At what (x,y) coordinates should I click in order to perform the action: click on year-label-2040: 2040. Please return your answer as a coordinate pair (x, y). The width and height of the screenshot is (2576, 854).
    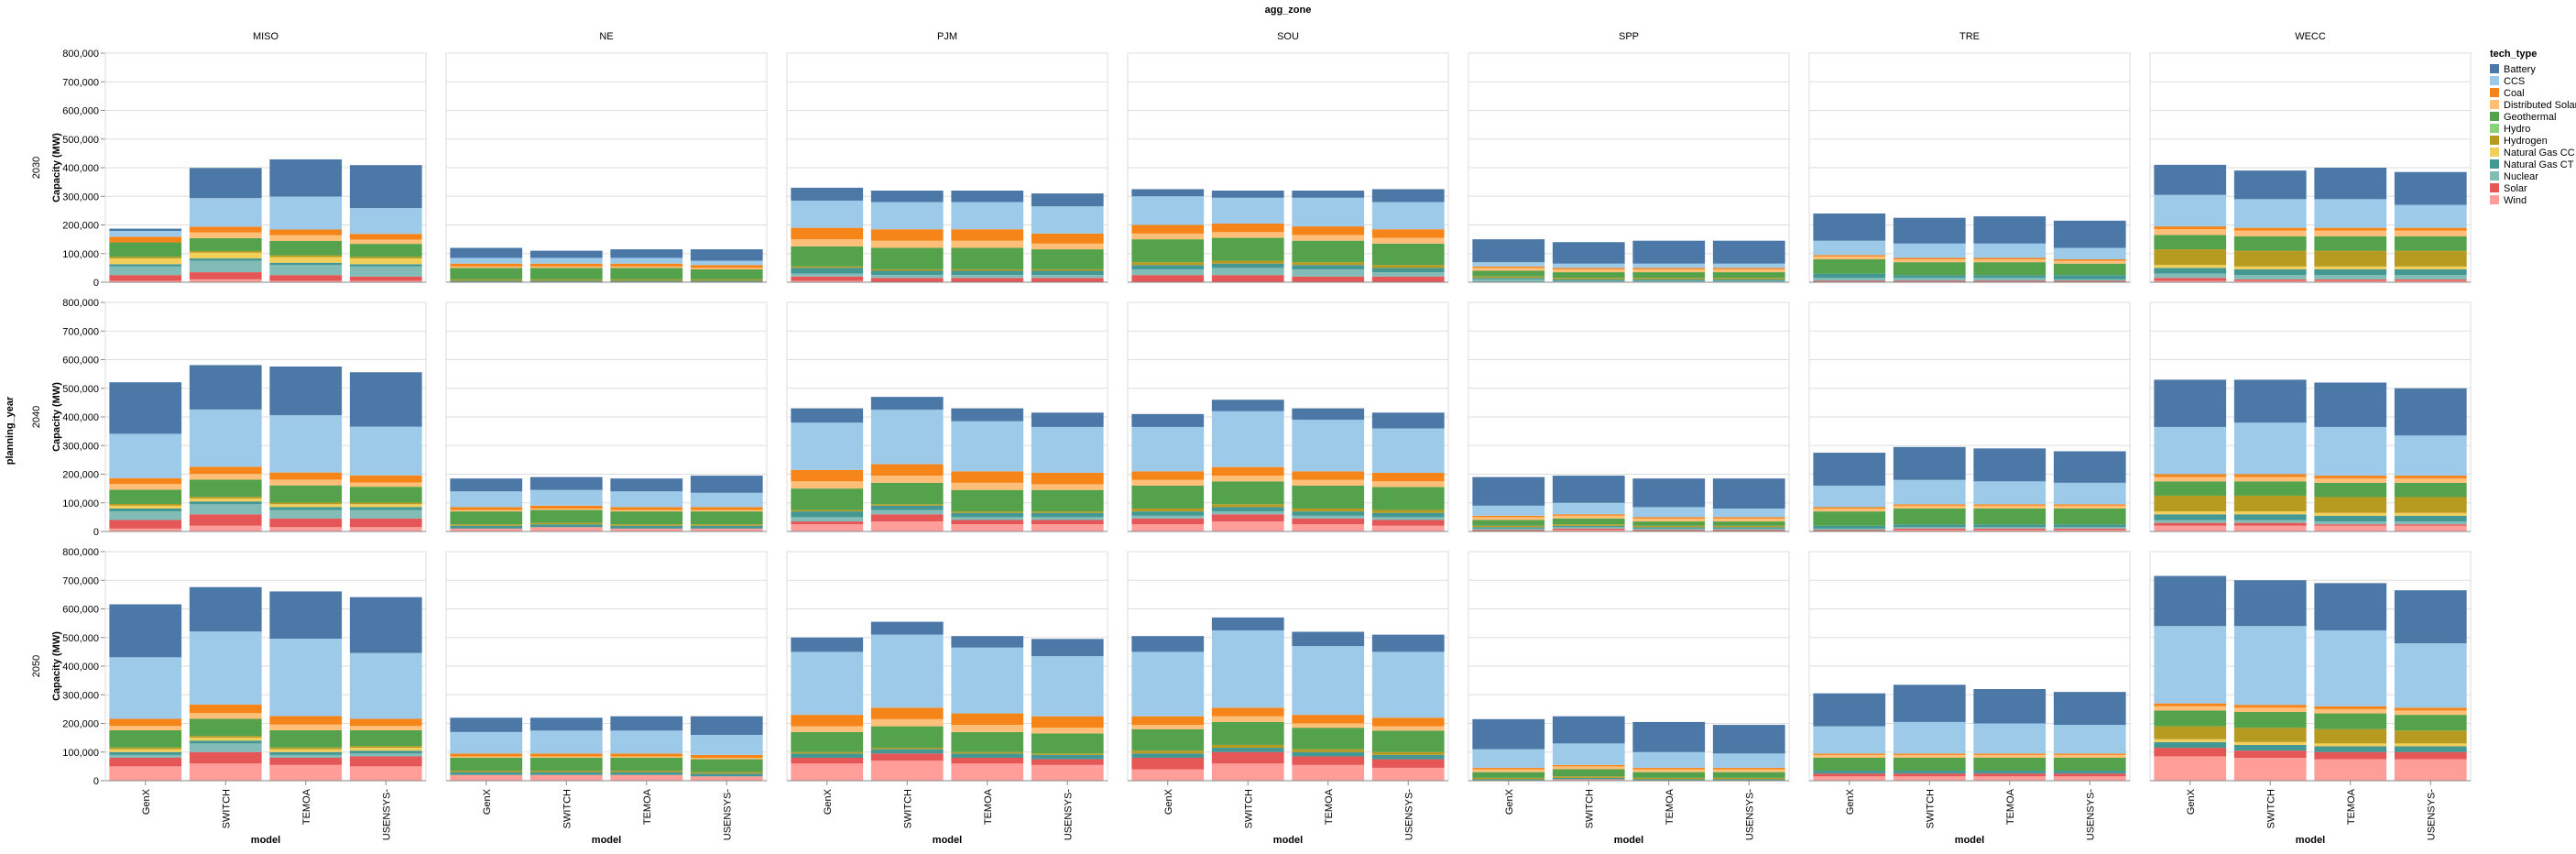
    Looking at the image, I should click on (37, 417).